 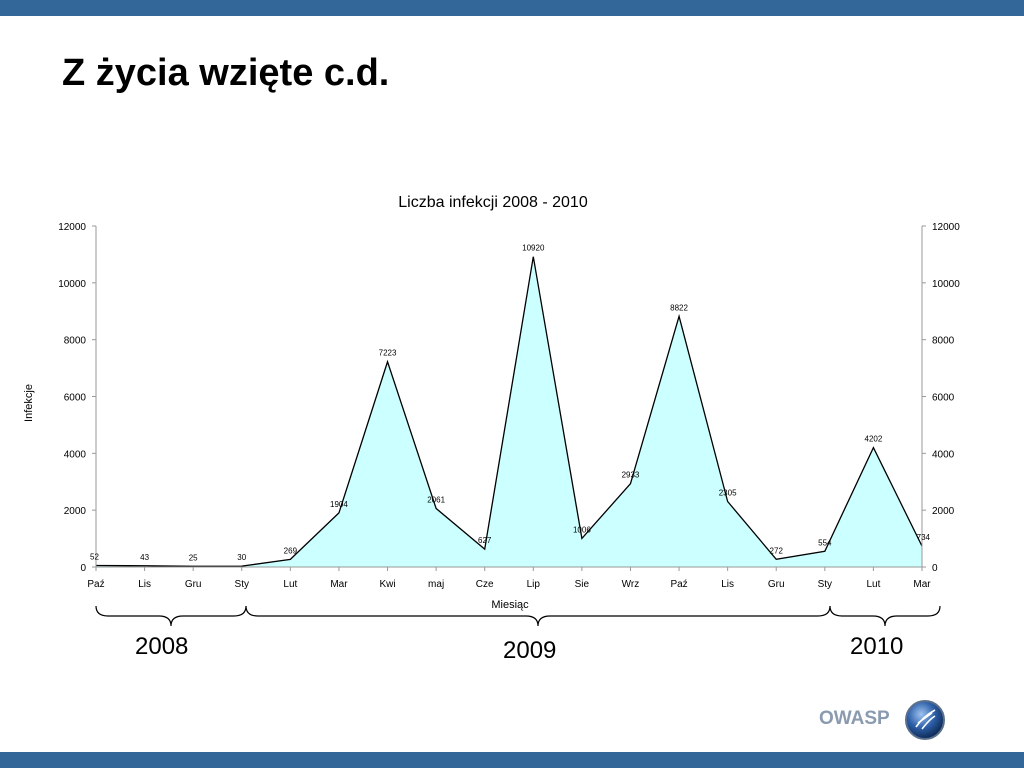 I want to click on x-axis-title: Miesiąc, so click(x=510, y=605).